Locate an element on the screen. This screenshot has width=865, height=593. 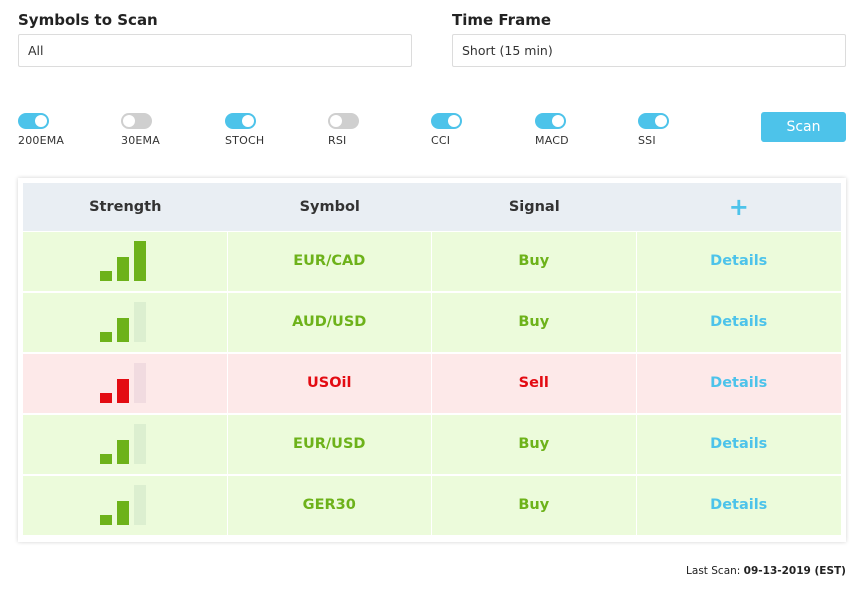
toggle-label: RSI is located at coordinates (337, 140).